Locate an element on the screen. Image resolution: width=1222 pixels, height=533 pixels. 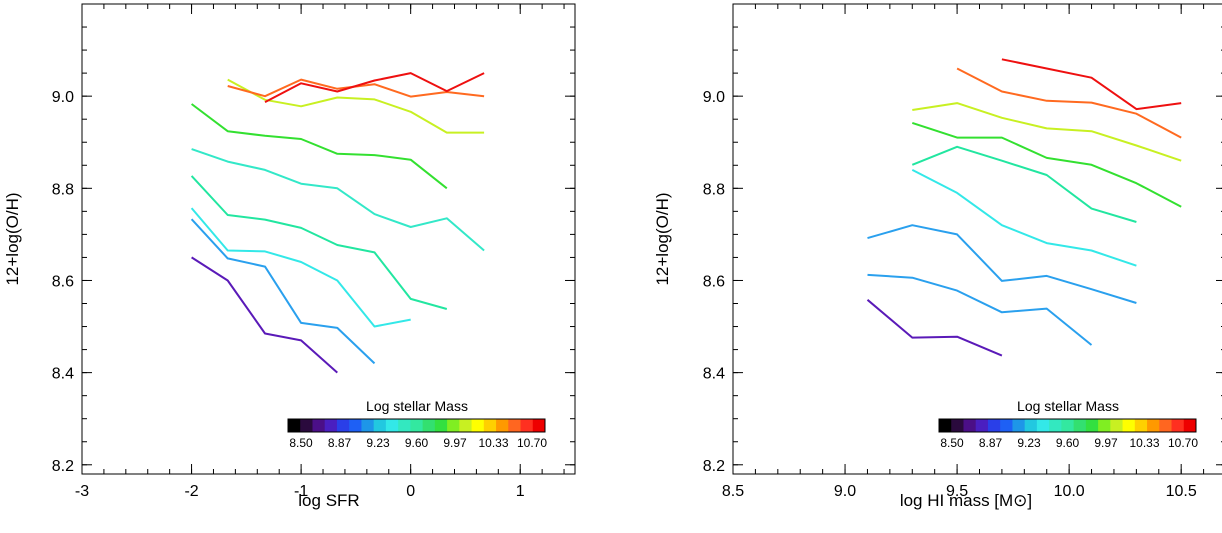
right-colorbar-label: 9.97 is located at coordinates (1106, 443).